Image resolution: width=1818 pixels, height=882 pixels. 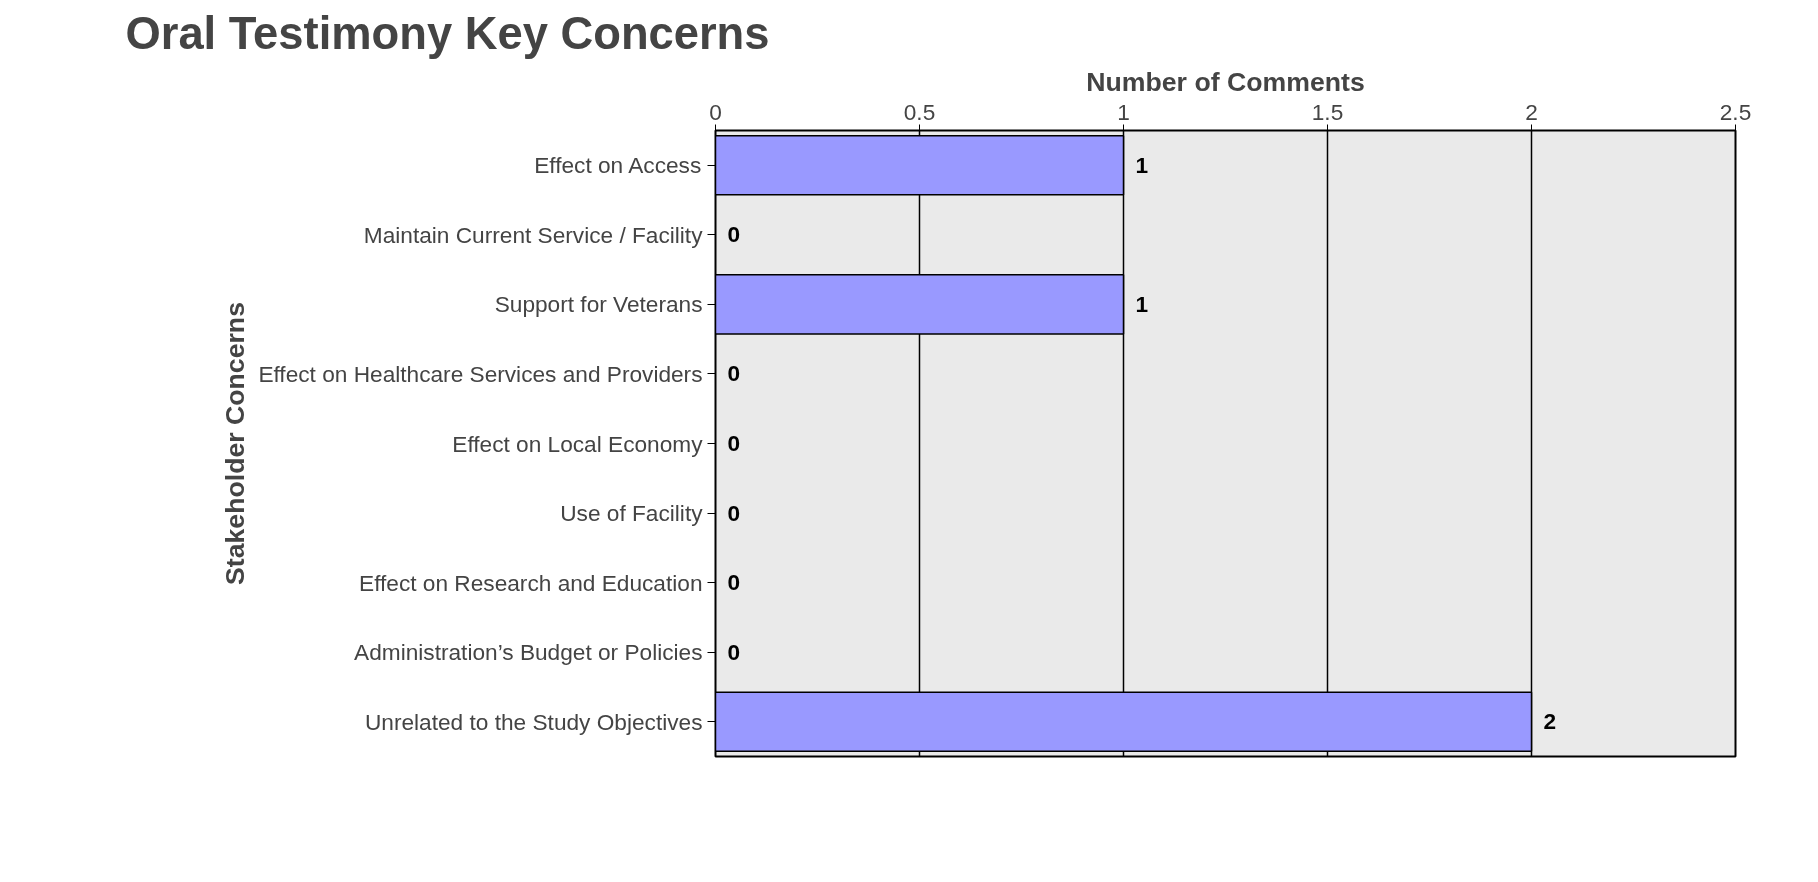 What do you see at coordinates (578, 443) in the screenshot?
I see `y-tick-label: Effect on Local Economy` at bounding box center [578, 443].